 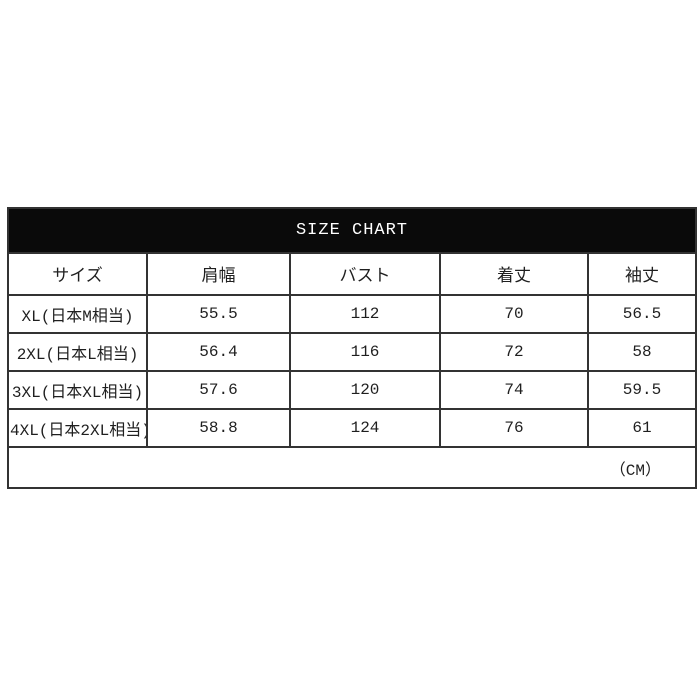 What do you see at coordinates (642, 314) in the screenshot?
I see `sleeve-value-cell: 56.5` at bounding box center [642, 314].